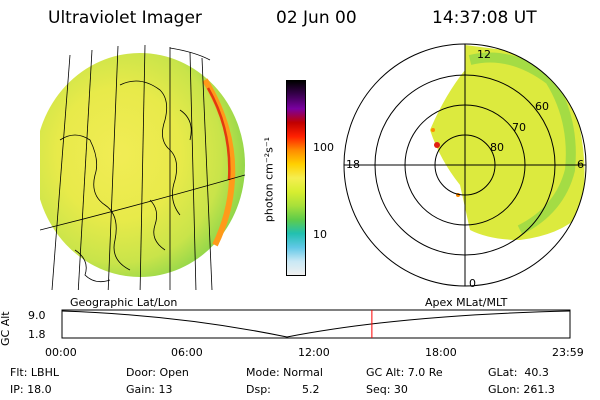 The height and width of the screenshot is (400, 600). Describe the element at coordinates (521, 389) in the screenshot. I see `glon-status: GLon: 261.3` at that location.